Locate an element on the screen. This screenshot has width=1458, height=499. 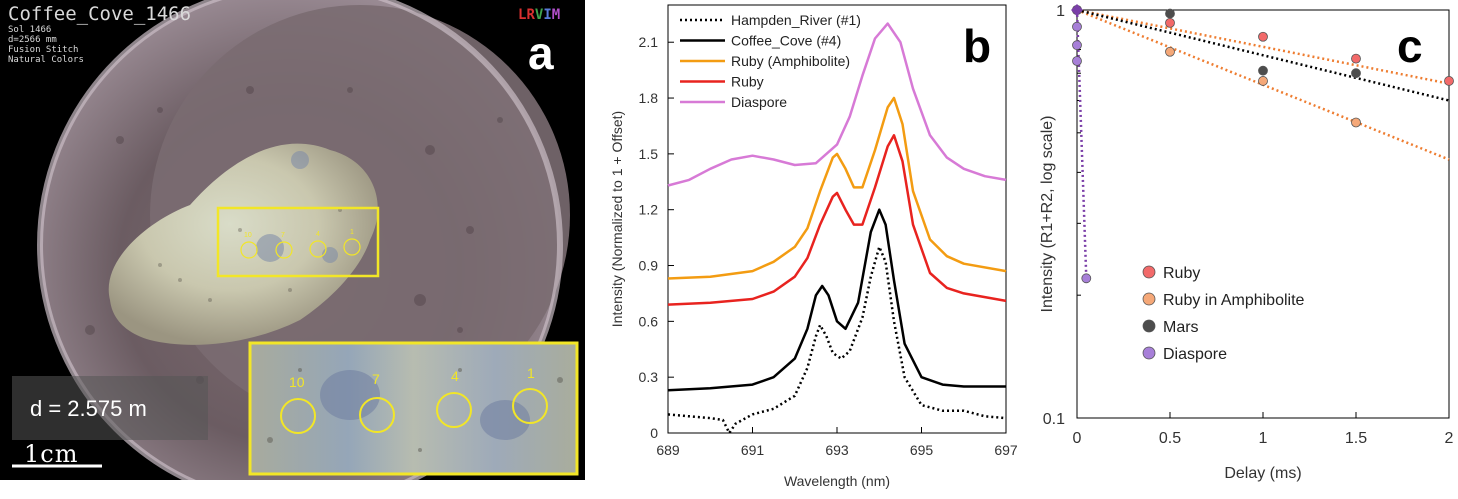
info-sol: Sol 1466 is located at coordinates (30, 30).